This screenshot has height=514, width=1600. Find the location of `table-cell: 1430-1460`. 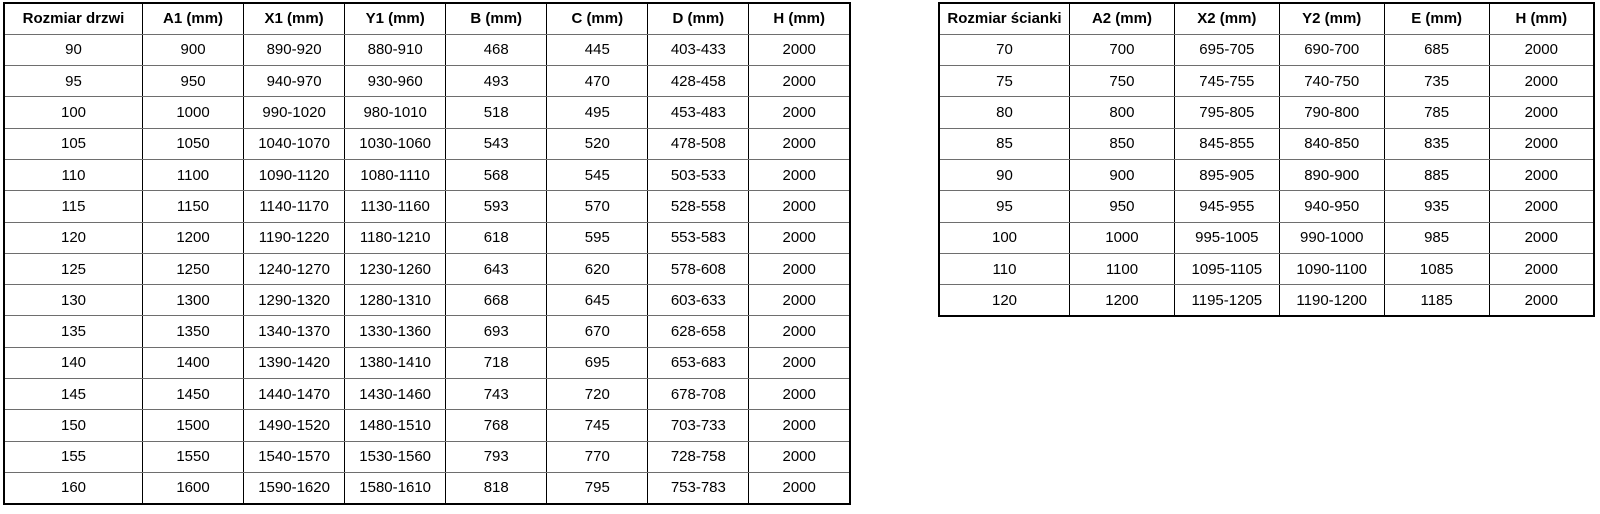

table-cell: 1430-1460 is located at coordinates (395, 394).